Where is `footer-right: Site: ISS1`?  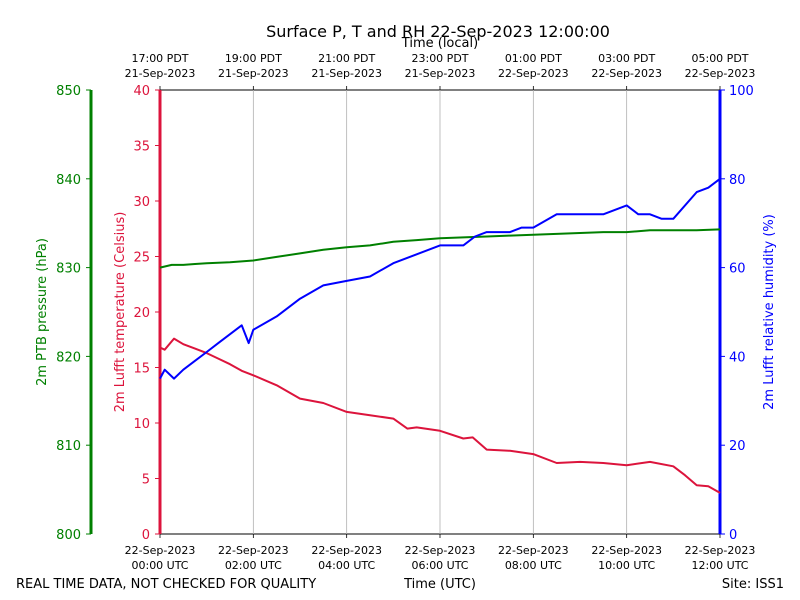 footer-right: Site: ISS1 is located at coordinates (753, 584).